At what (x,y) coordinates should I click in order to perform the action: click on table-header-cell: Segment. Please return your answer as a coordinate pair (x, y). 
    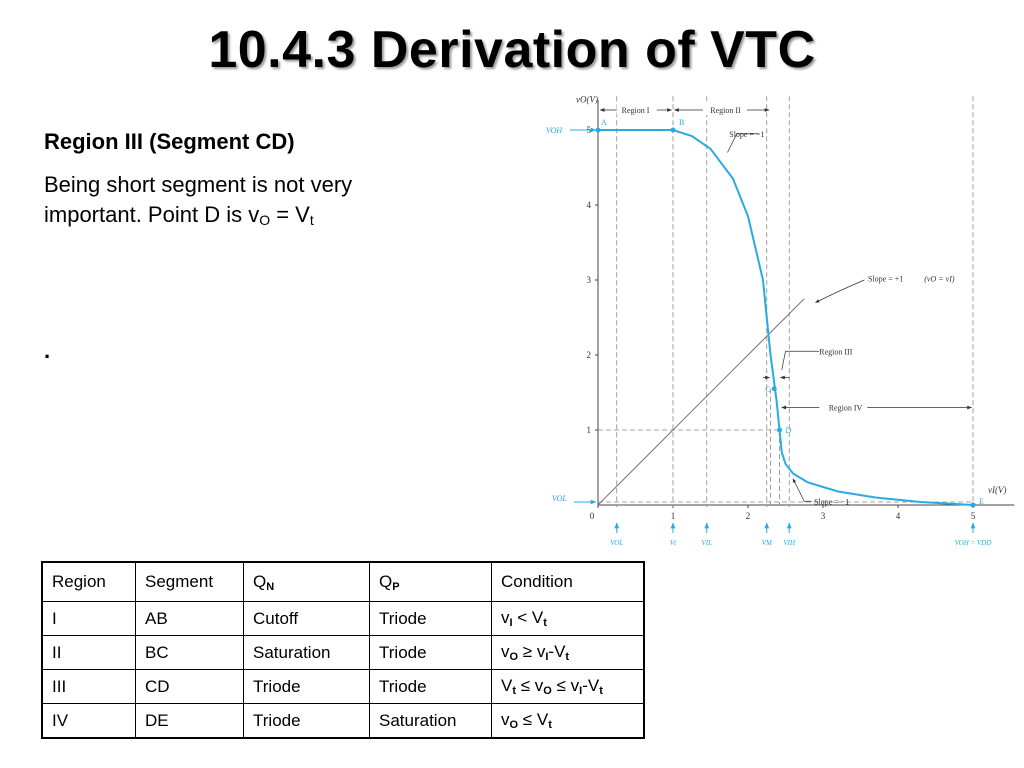
    Looking at the image, I should click on (189, 581).